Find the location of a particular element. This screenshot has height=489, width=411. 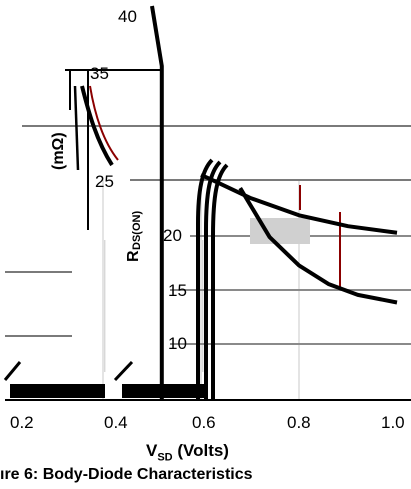

y-tick-label: 35 is located at coordinates (99, 73).